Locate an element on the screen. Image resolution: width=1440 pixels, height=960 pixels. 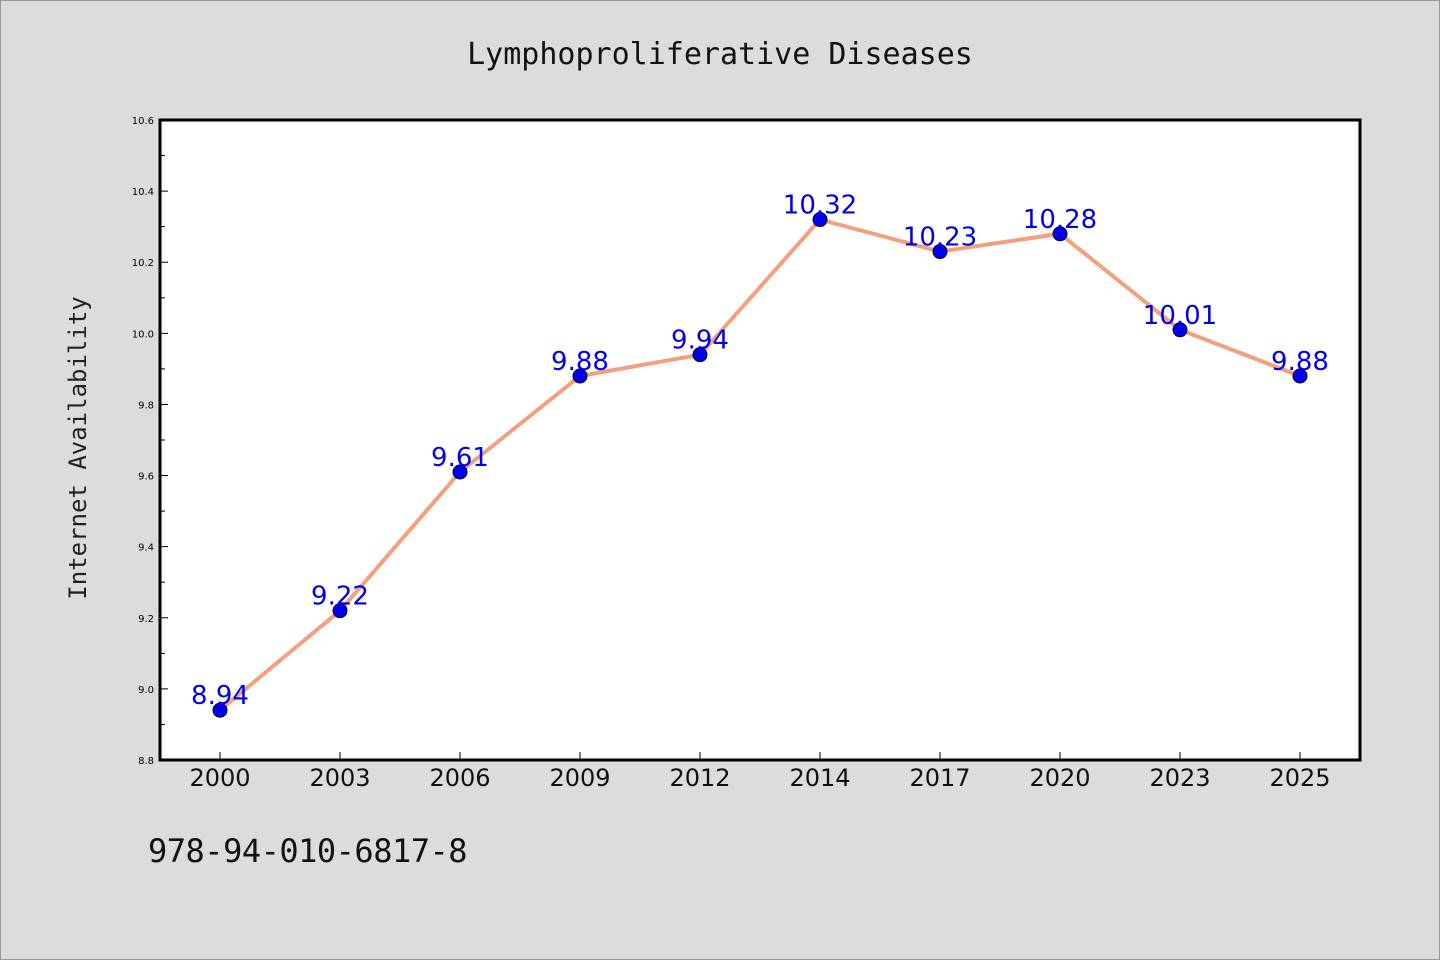
y-tick-label: 9.4 is located at coordinates (146, 548).